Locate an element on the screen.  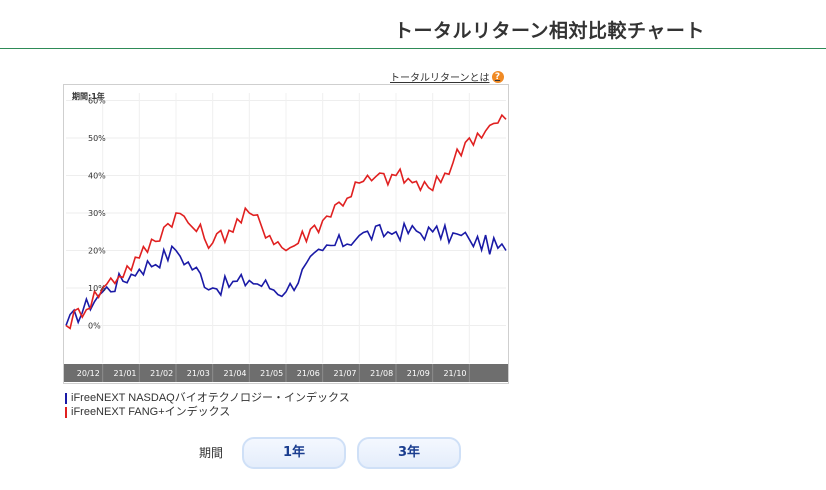
y-tick-label-2: 20% is located at coordinates (97, 251).